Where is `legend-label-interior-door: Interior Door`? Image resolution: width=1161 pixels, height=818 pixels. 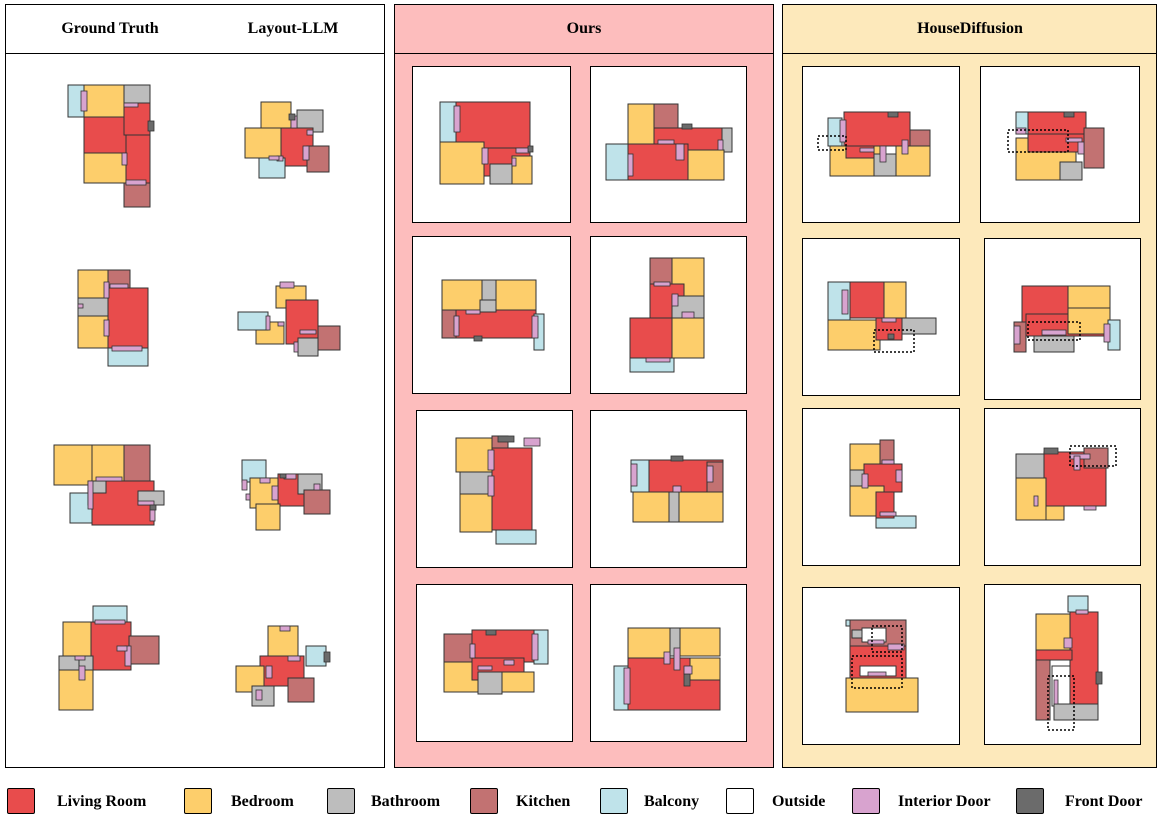 legend-label-interior-door: Interior Door is located at coordinates (944, 801).